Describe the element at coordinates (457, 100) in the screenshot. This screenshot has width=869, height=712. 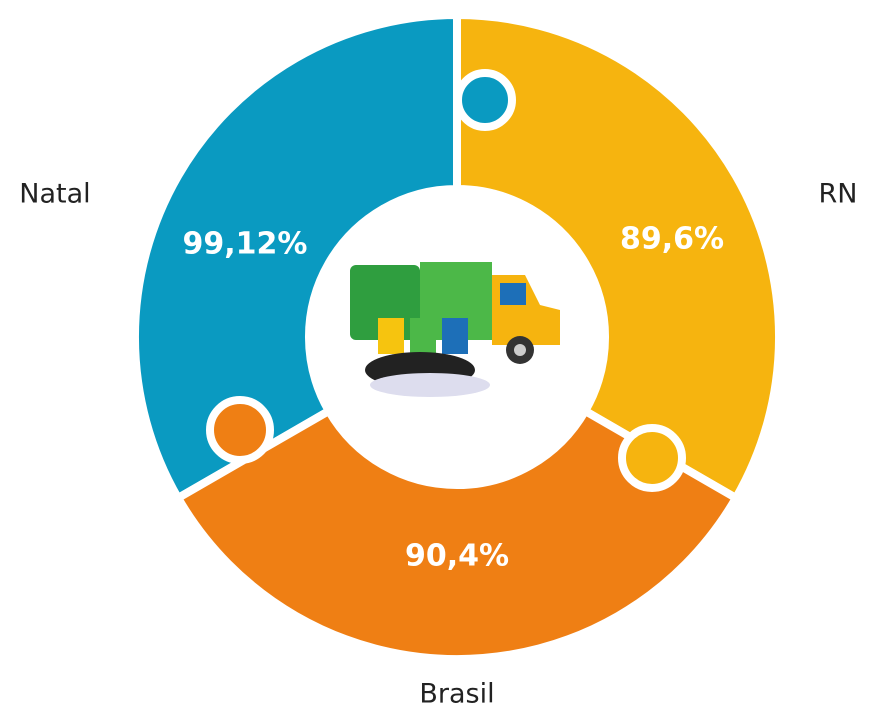
I see `seam` at that location.